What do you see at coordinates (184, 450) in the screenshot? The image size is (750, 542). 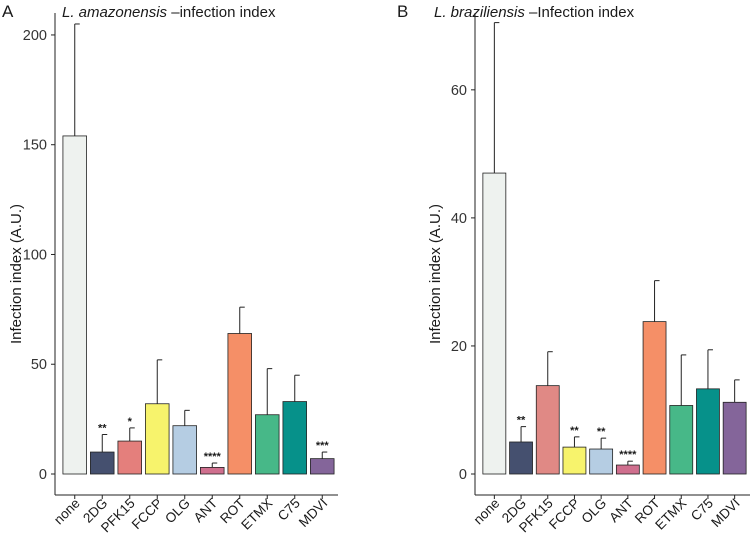 I see `panel-a-bar-OLG` at bounding box center [184, 450].